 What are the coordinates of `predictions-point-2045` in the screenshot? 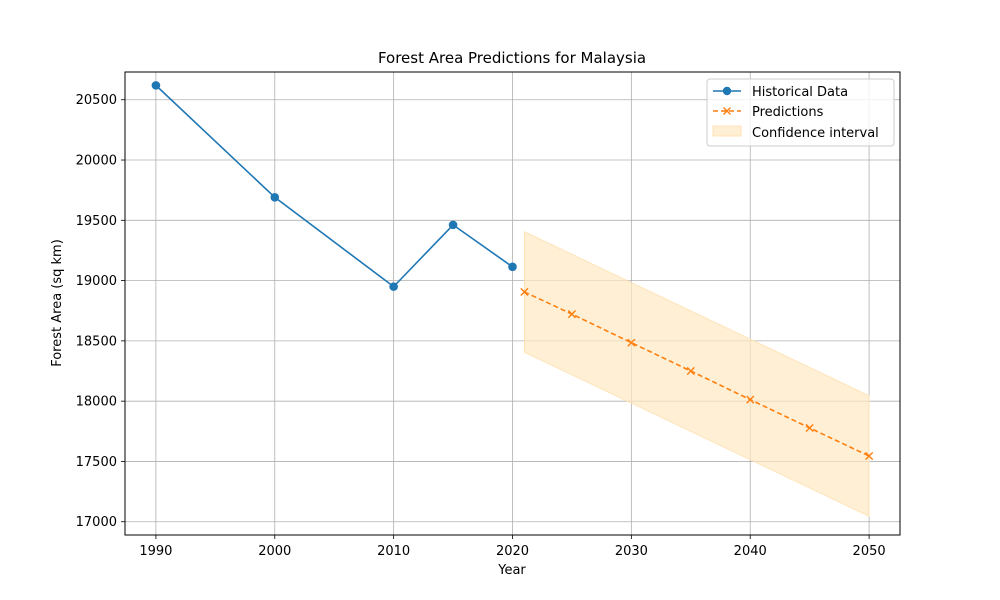 It's located at (809, 428).